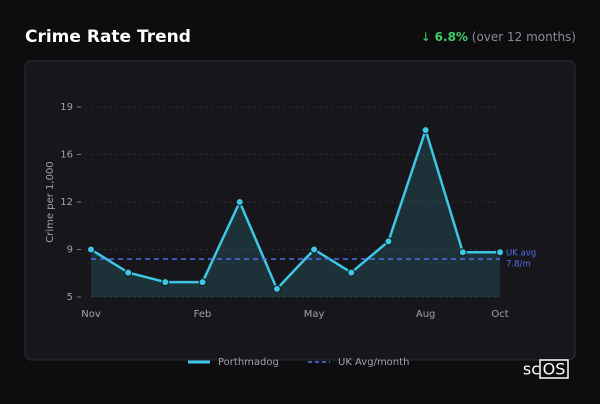 This screenshot has width=600, height=404. What do you see at coordinates (66, 107) in the screenshot?
I see `y-tick-label: 19` at bounding box center [66, 107].